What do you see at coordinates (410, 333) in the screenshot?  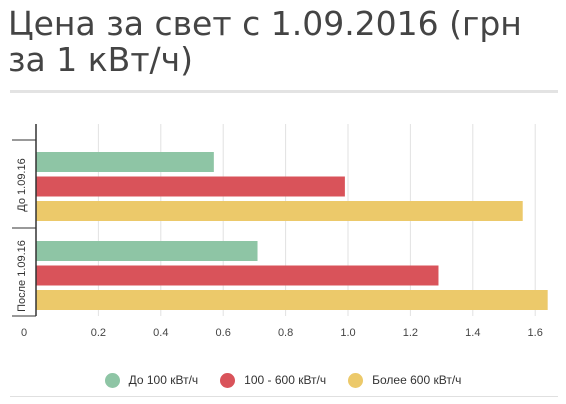 I see `x-tick-label: 1.2` at bounding box center [410, 333].